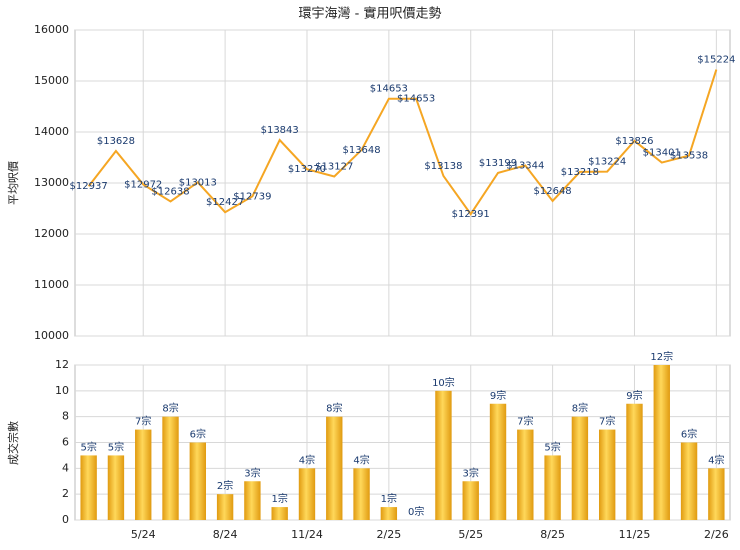  Describe the element at coordinates (89, 186) in the screenshot. I see `data-label: $12937` at that location.